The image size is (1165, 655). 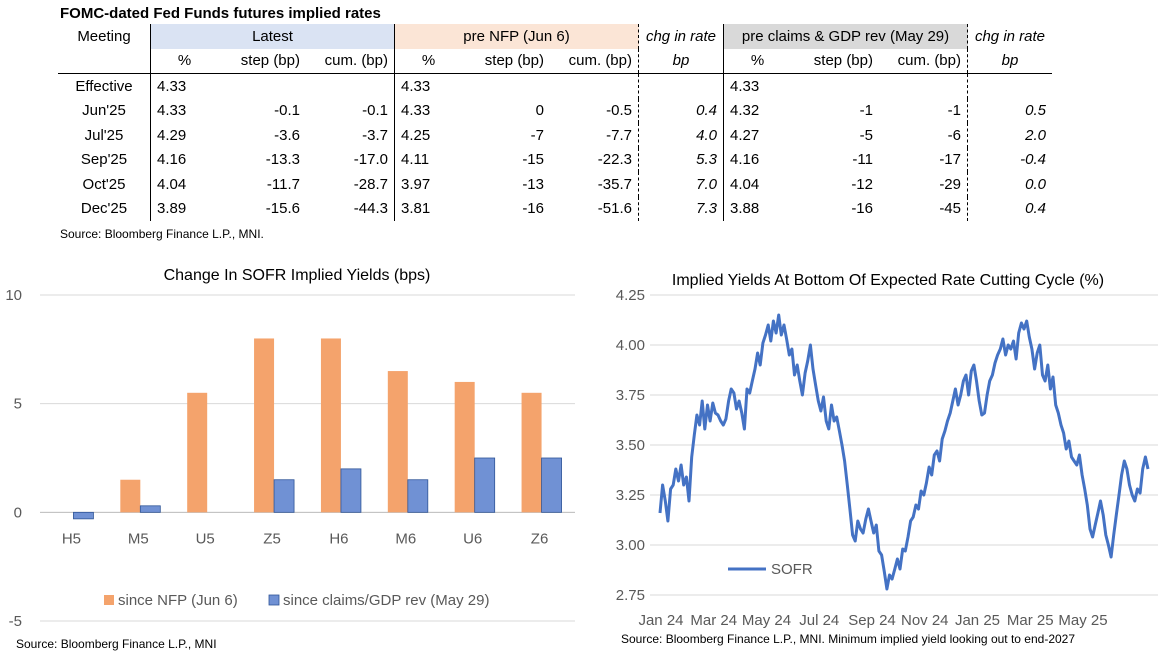 I want to click on cell-claims-step: -12, so click(x=862, y=184).